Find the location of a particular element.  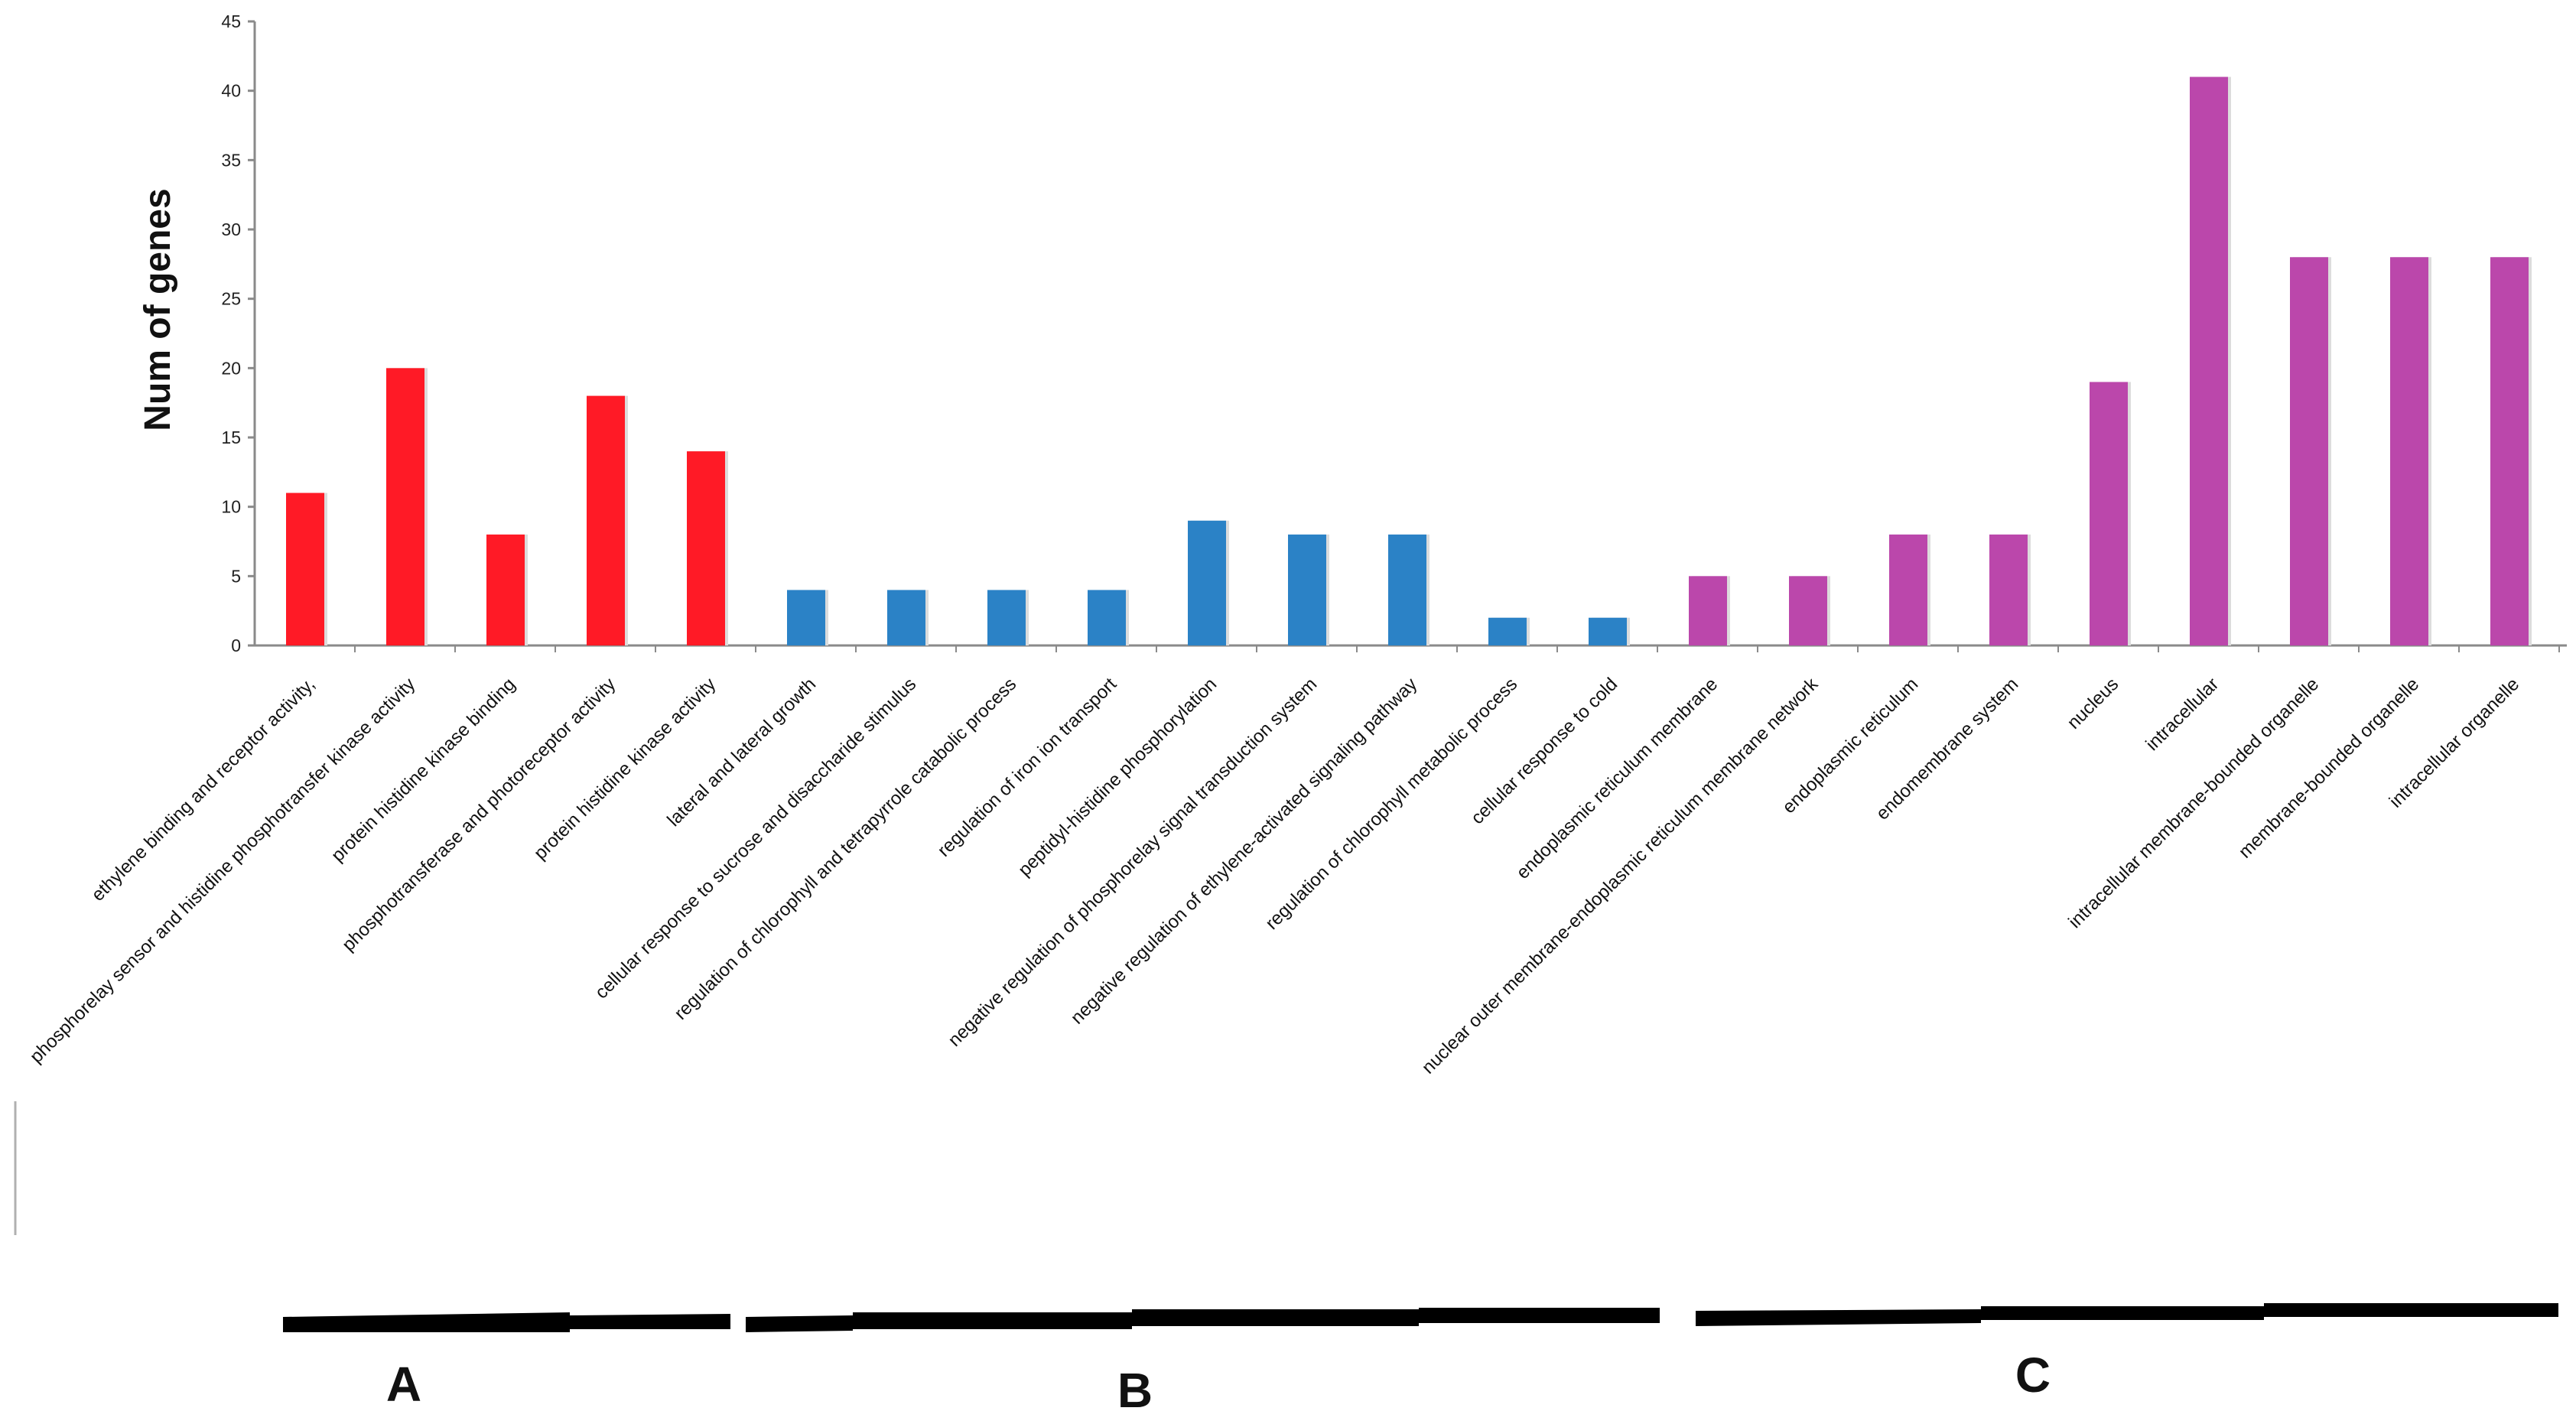

y-tick-label: 15 is located at coordinates (231, 437).